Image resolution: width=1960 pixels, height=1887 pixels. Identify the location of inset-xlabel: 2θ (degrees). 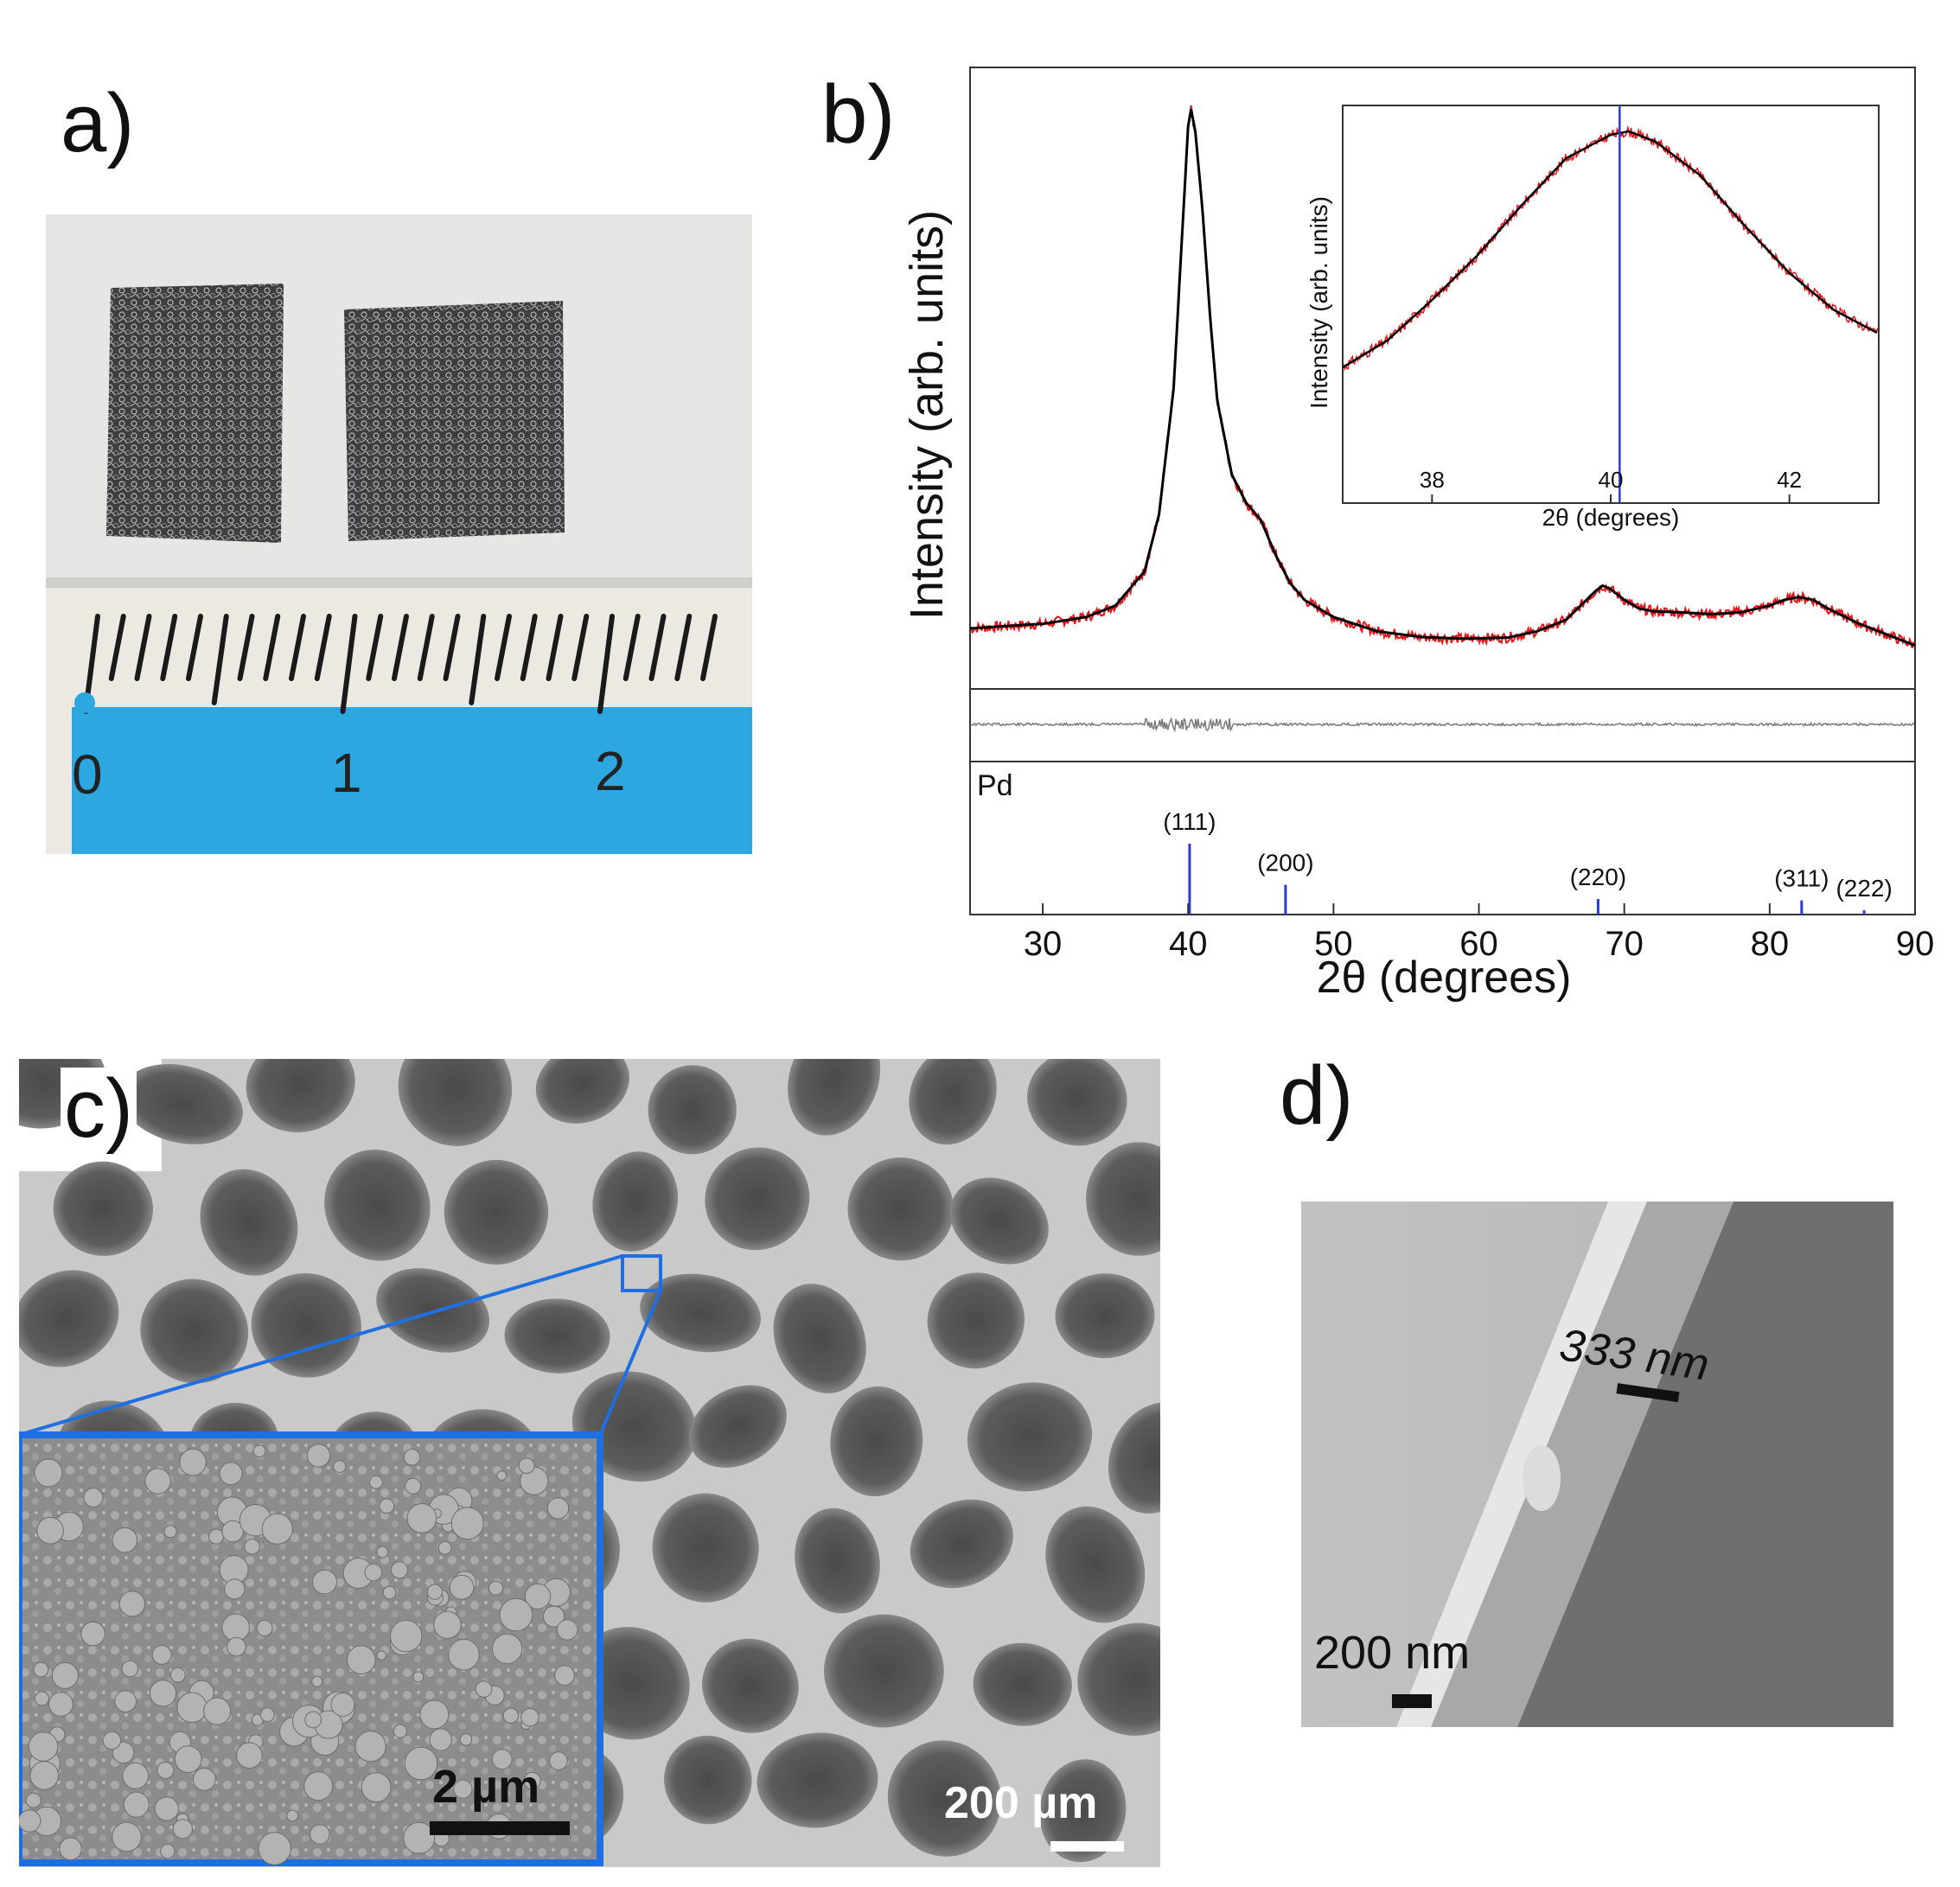
(1611, 518).